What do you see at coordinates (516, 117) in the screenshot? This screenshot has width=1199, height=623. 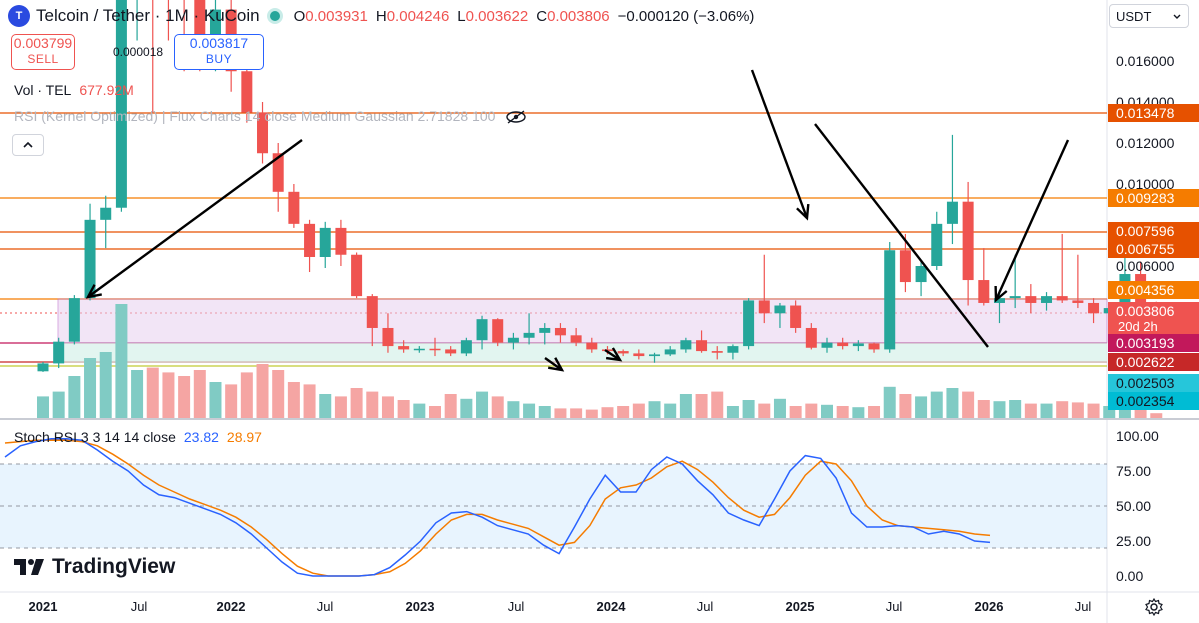 I see `hidden-eye-icon` at bounding box center [516, 117].